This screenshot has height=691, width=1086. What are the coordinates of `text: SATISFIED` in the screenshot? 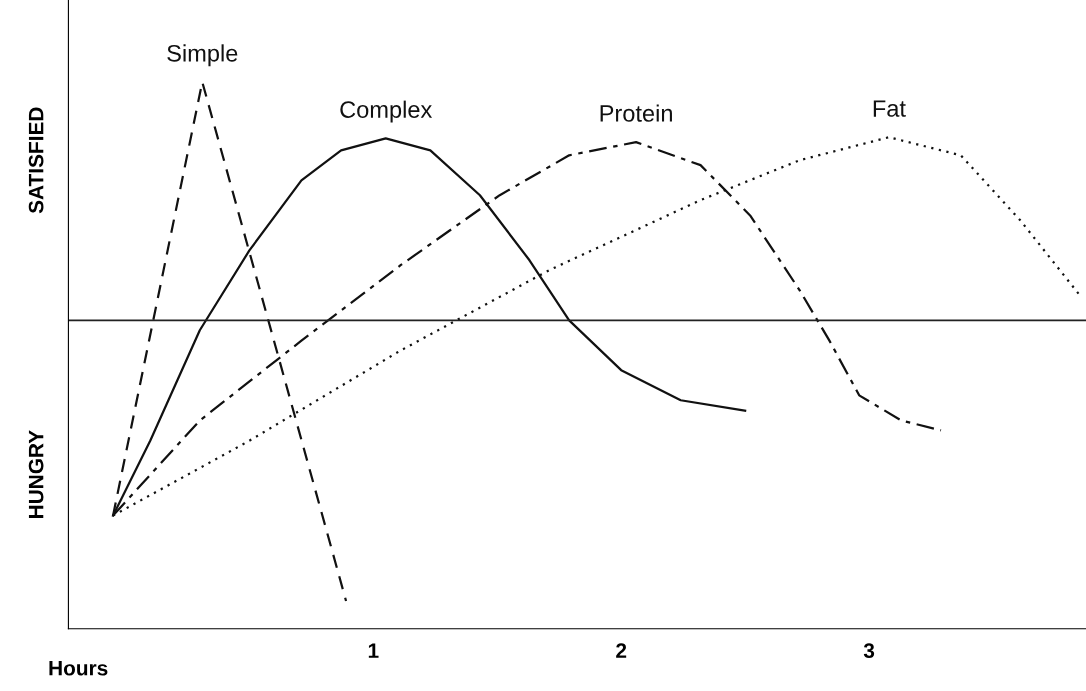 It's located at (36, 160).